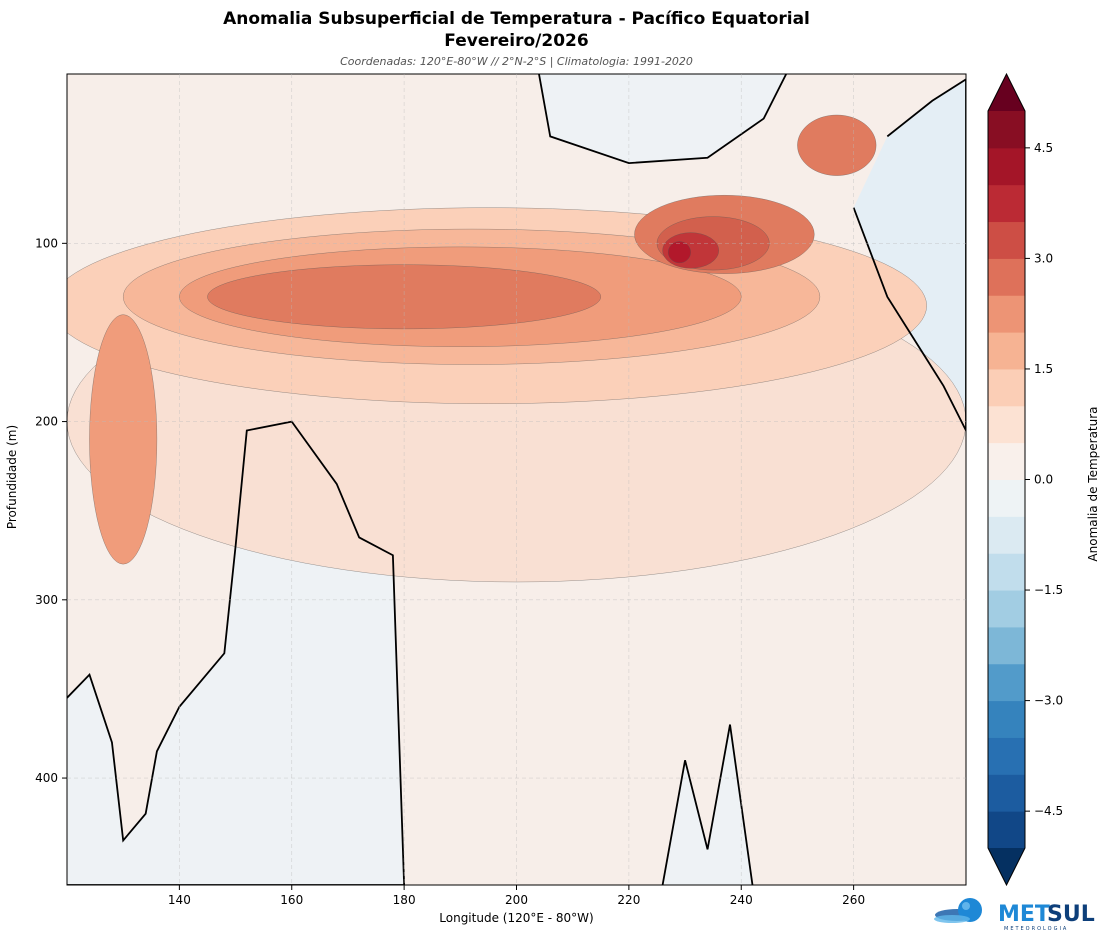 The width and height of the screenshot is (1101, 938). Describe the element at coordinates (1043, 369) in the screenshot. I see `colorbar-tick-label: 1.5` at that location.